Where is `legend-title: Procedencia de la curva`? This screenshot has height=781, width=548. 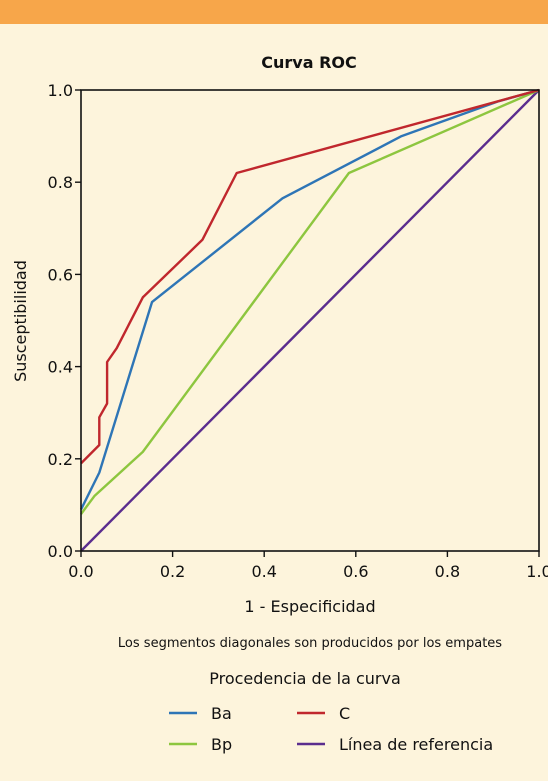
legend-title: Procedencia de la curva is located at coordinates (305, 678).